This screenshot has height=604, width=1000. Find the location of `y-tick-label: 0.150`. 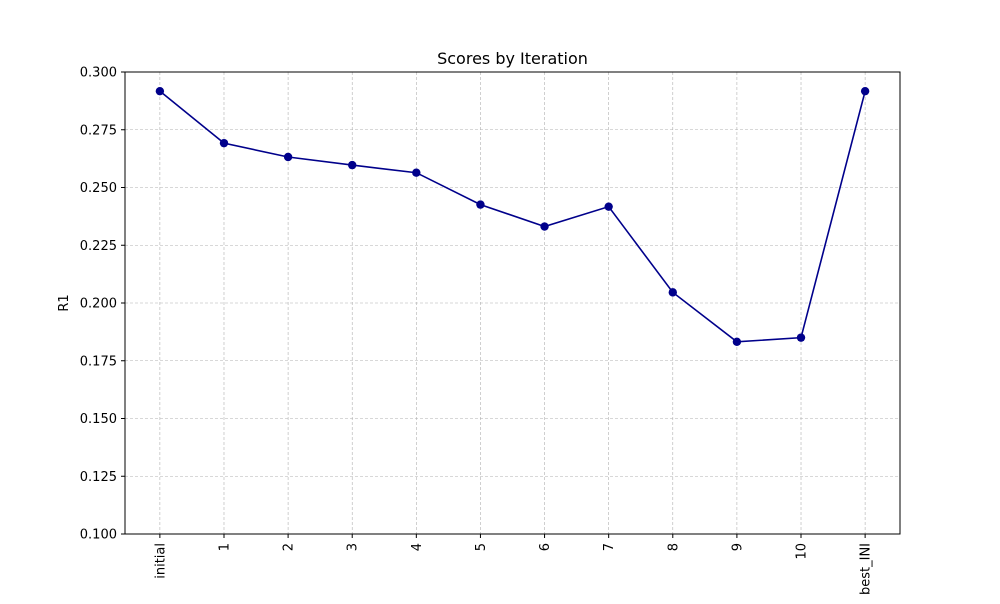

y-tick-label: 0.150 is located at coordinates (98, 419).